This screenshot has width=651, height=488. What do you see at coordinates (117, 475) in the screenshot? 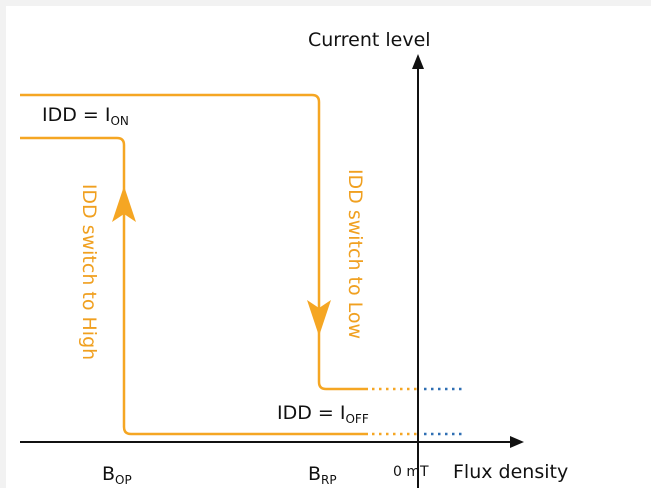
I see `bop-label: BOP` at bounding box center [117, 475].